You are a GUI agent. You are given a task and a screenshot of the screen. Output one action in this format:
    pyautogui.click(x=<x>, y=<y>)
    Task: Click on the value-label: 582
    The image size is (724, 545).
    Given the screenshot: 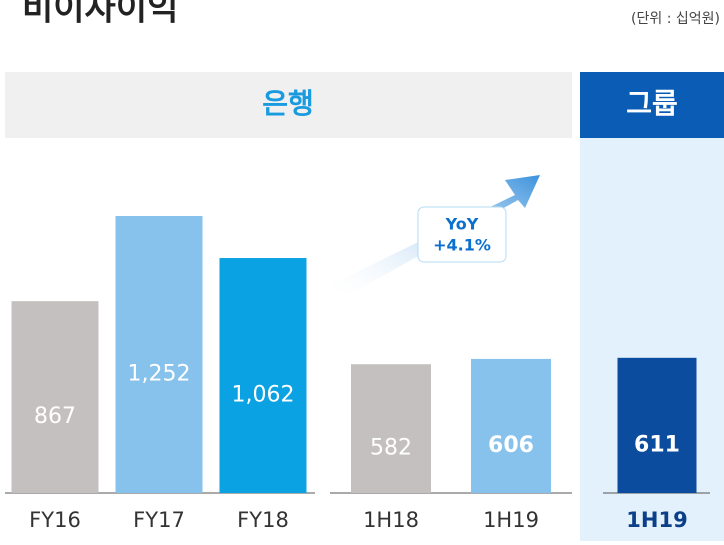 What is the action you would take?
    pyautogui.click(x=391, y=448)
    